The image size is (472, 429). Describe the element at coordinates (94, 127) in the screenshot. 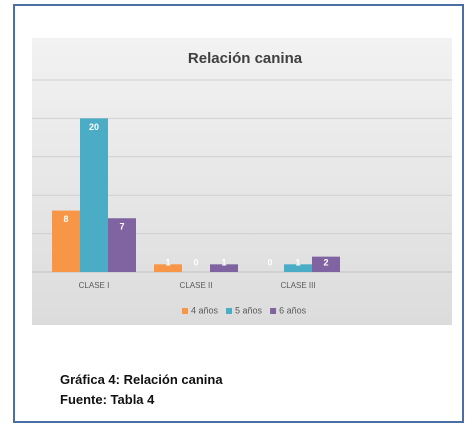

I see `data-label: 20` at that location.